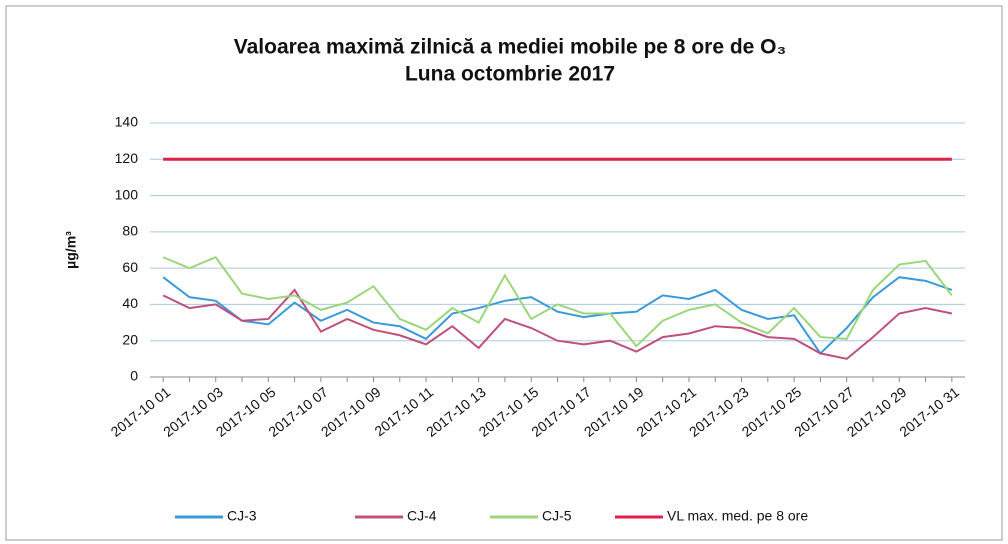  I want to click on y-tick-label: 120, so click(127, 158).